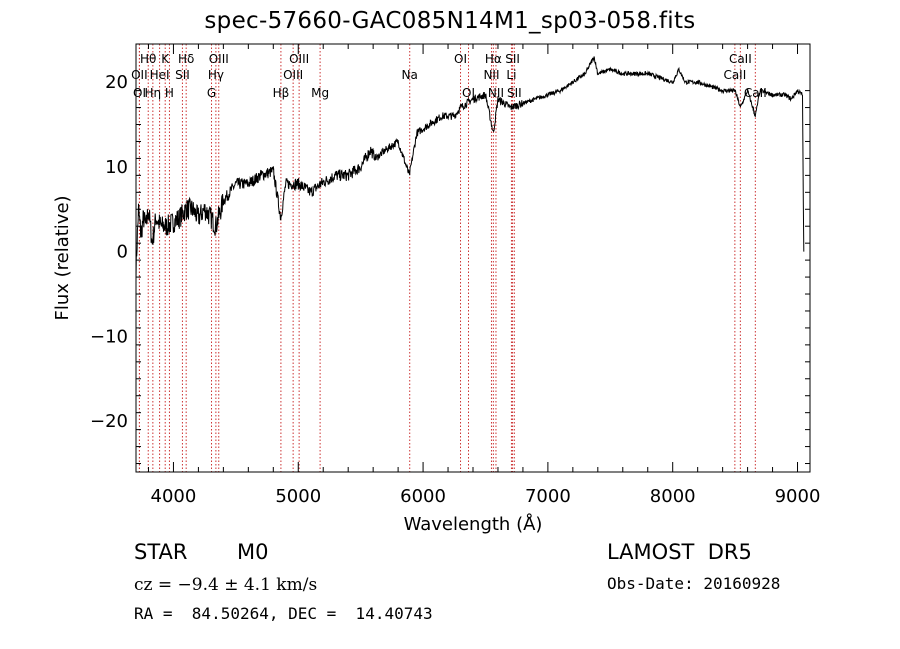  Describe the element at coordinates (153, 93) in the screenshot. I see `emission-line-label: Hη` at that location.